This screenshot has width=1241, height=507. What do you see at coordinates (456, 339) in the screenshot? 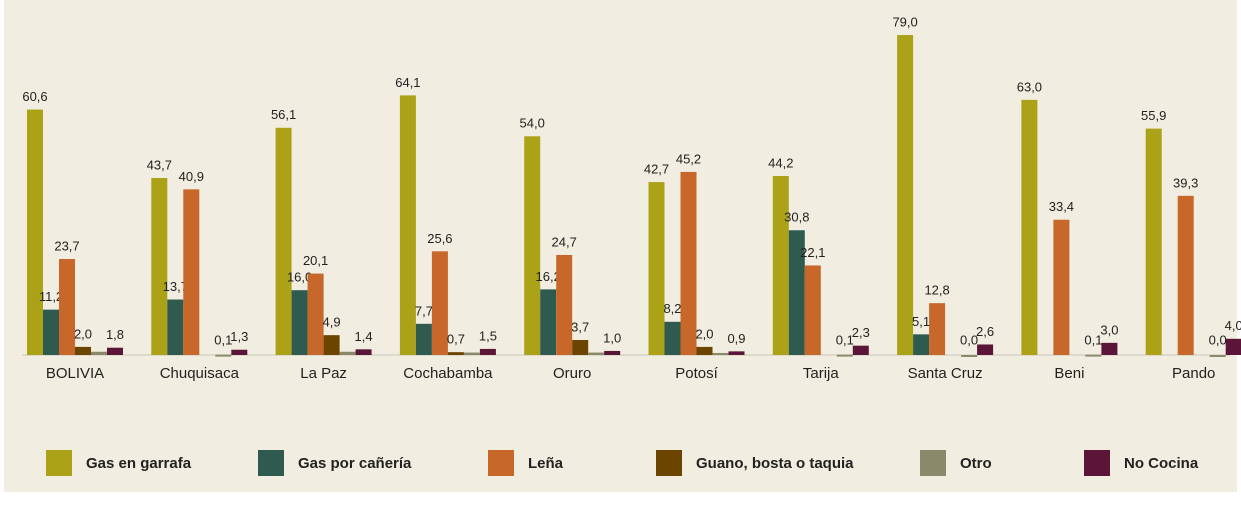
I see `data-label: 0,7` at bounding box center [456, 339].